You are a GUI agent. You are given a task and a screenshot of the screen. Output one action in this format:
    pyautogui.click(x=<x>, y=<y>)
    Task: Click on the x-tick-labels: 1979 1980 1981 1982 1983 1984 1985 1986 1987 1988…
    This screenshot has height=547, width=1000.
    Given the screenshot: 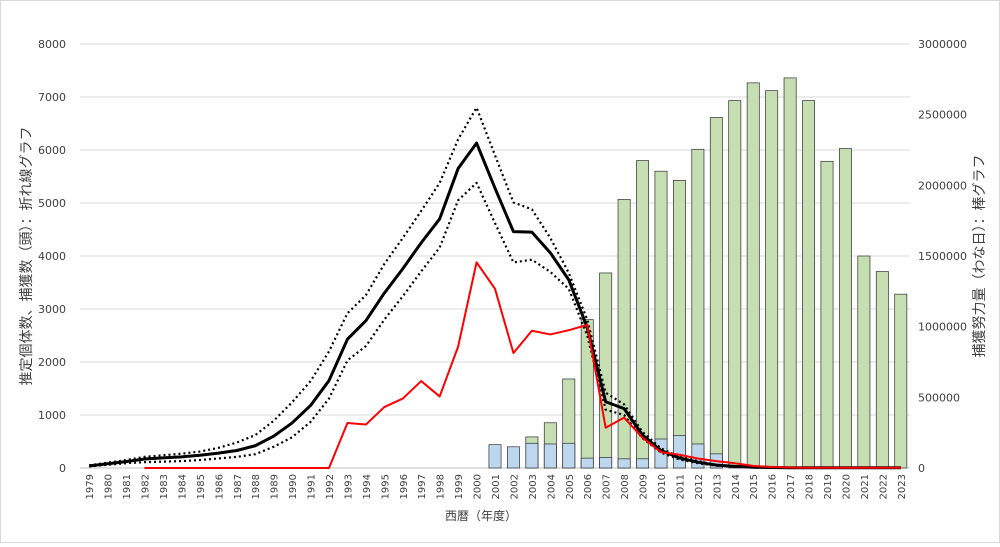 What is the action you would take?
    pyautogui.click(x=496, y=486)
    